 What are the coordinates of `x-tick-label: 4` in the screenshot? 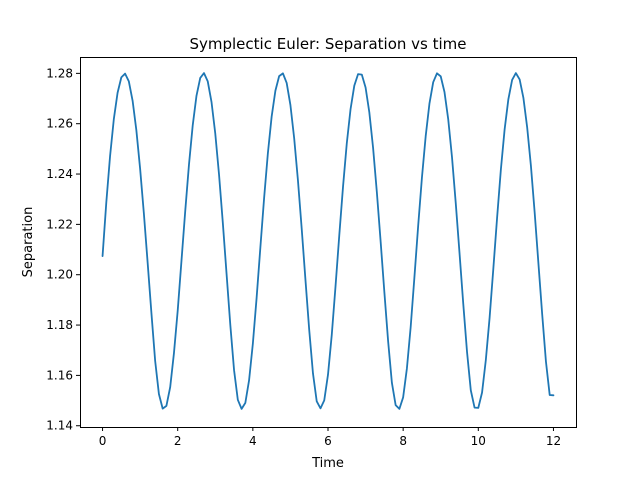 It's located at (253, 441).